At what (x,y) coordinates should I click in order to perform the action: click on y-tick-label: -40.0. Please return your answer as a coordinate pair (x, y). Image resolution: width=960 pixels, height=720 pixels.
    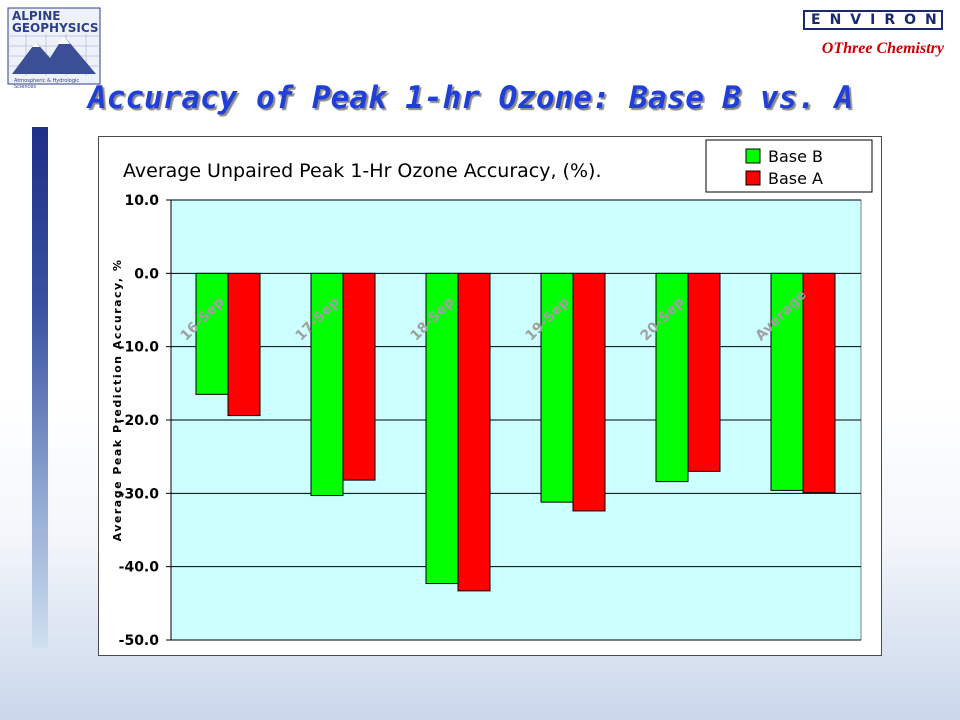
    Looking at the image, I should click on (139, 568).